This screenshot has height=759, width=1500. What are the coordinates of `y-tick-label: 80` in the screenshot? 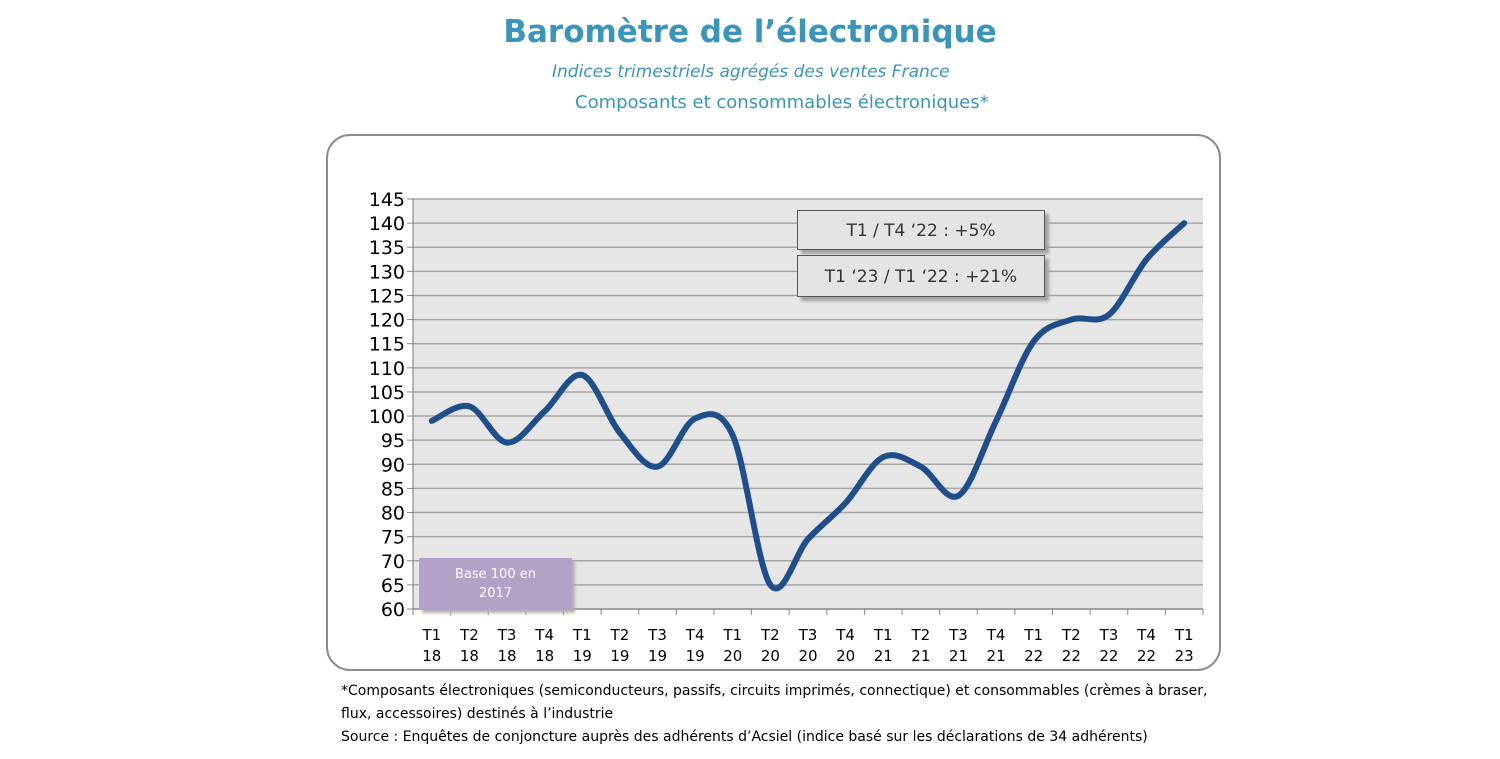 It's located at (393, 514).